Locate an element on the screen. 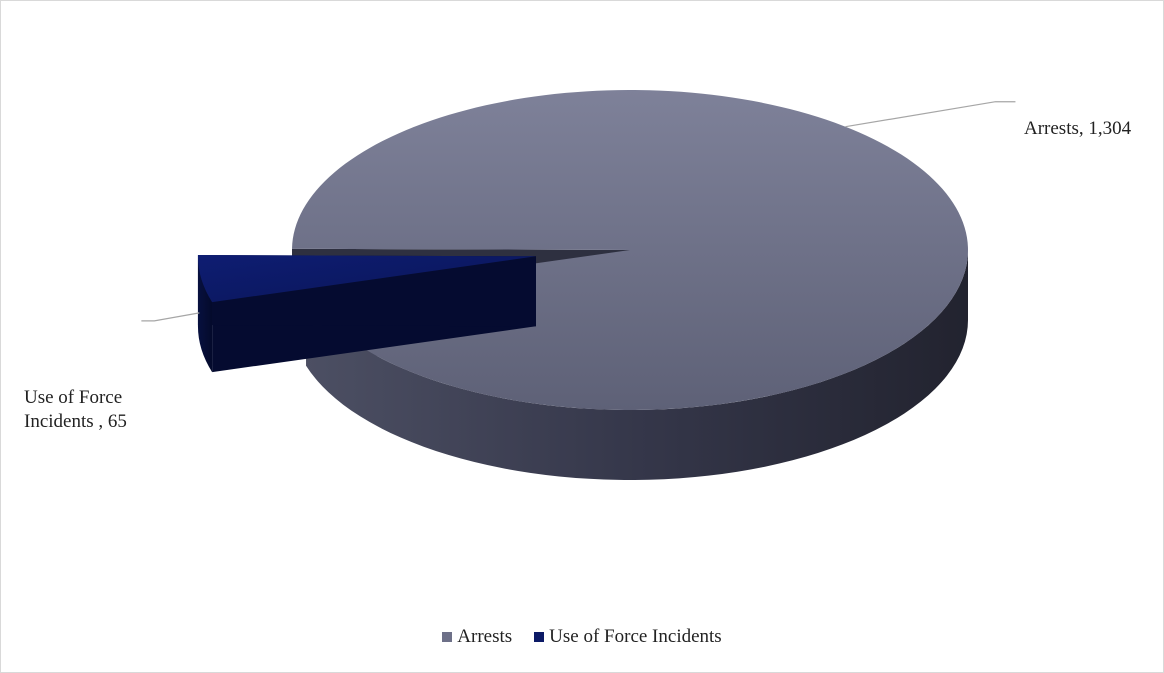 The height and width of the screenshot is (673, 1164). legend-item-arrests: Arrests is located at coordinates (477, 637).